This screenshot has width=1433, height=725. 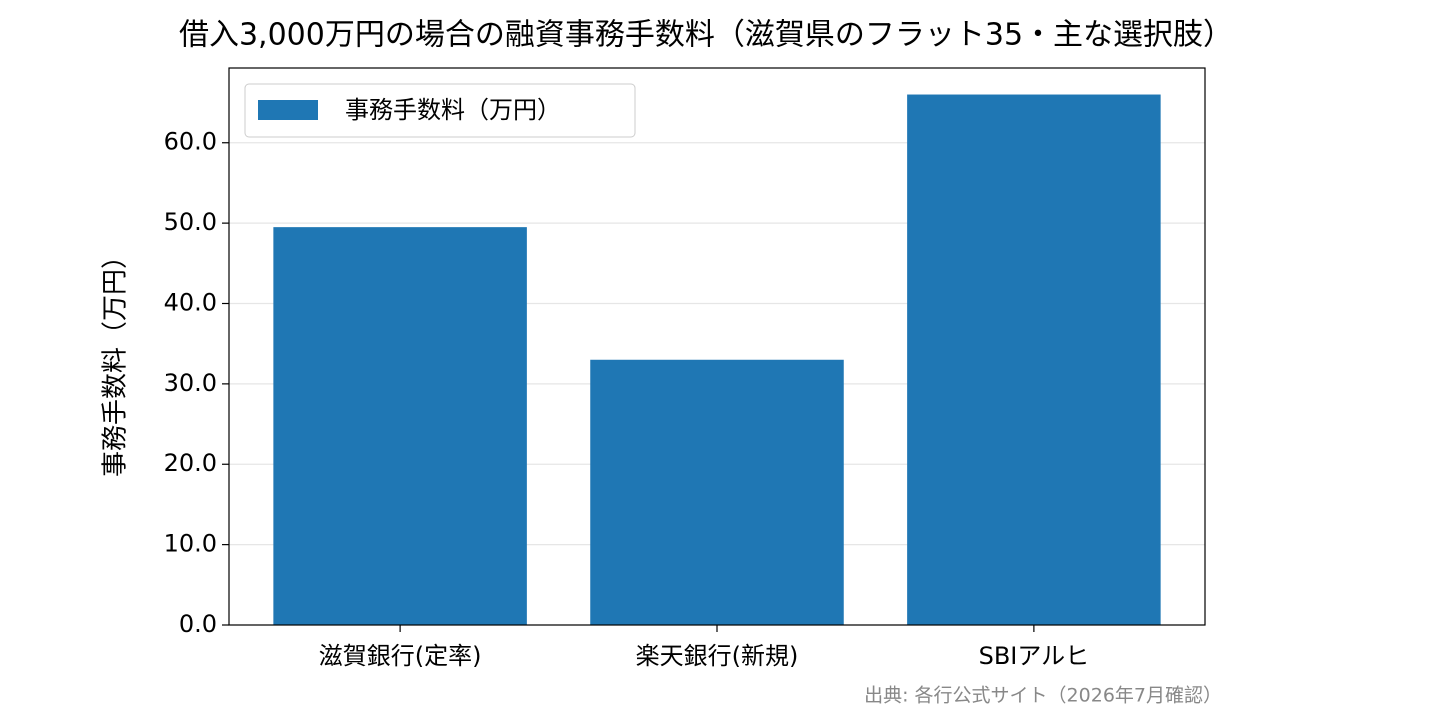 I want to click on chart-title: 借入3,000万円の場合の融資事務手数料（滋賀県のフラット35・主な選択肢）, so click(x=706, y=35).